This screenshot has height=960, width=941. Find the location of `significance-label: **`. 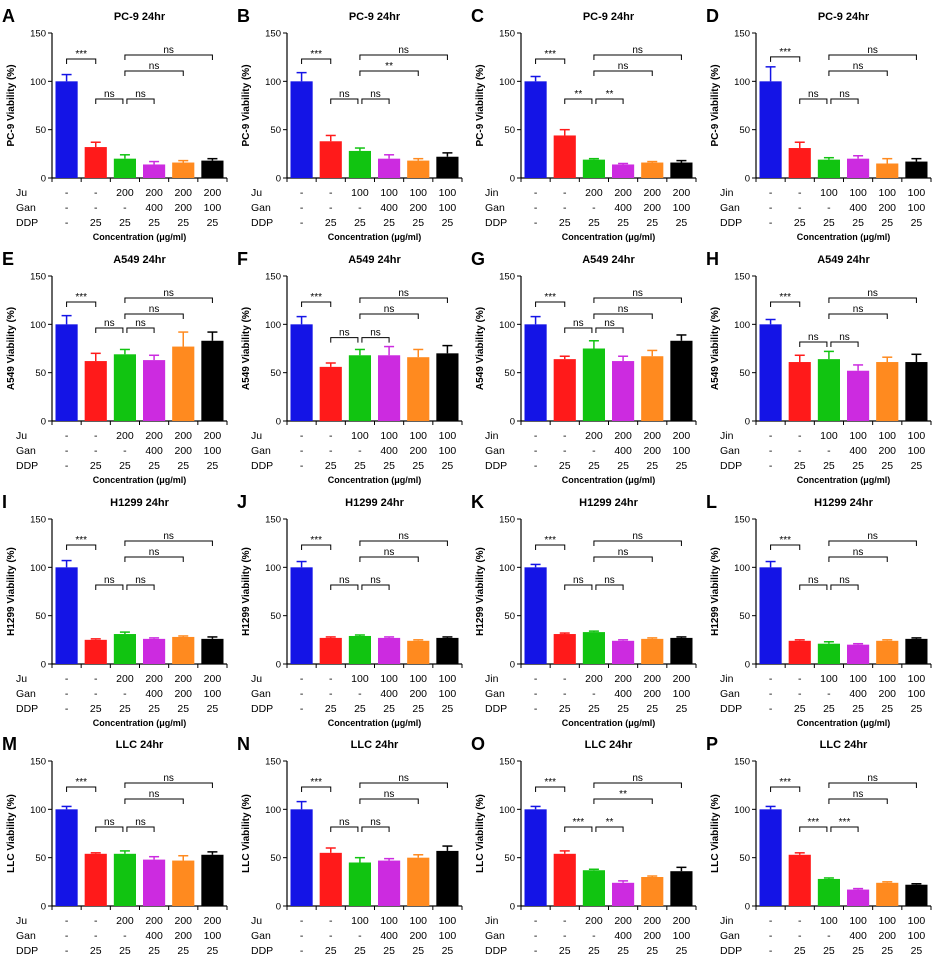

significance-label: ** is located at coordinates (610, 822).